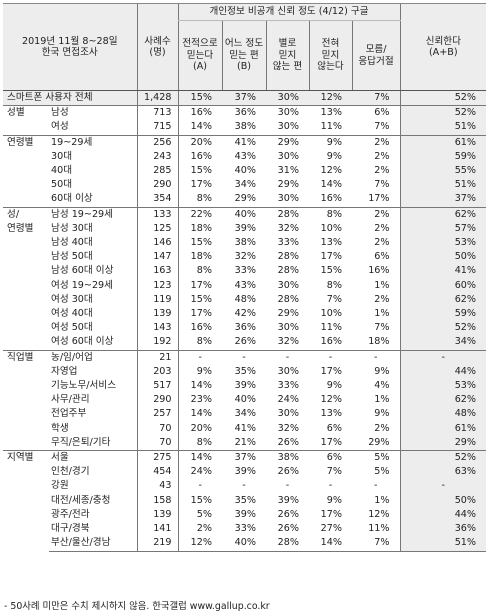  What do you see at coordinates (331, 414) in the screenshot?
I see `value-cell: 13%` at bounding box center [331, 414].